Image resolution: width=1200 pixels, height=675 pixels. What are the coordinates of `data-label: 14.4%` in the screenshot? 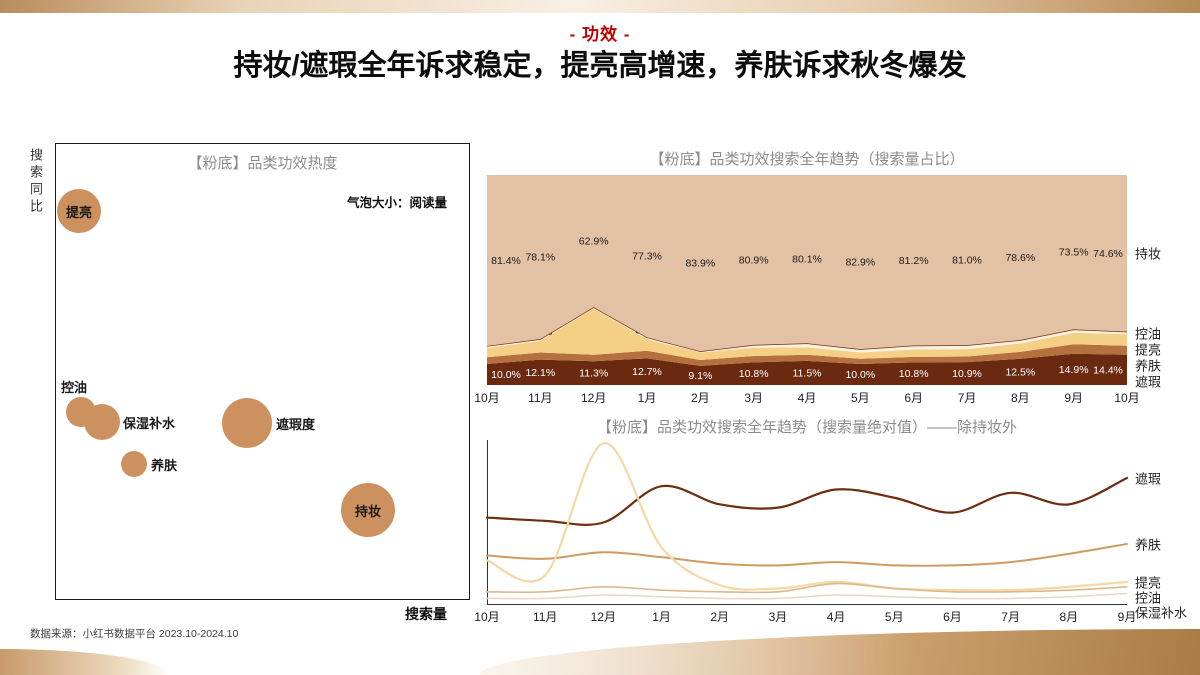 It's located at (1108, 370).